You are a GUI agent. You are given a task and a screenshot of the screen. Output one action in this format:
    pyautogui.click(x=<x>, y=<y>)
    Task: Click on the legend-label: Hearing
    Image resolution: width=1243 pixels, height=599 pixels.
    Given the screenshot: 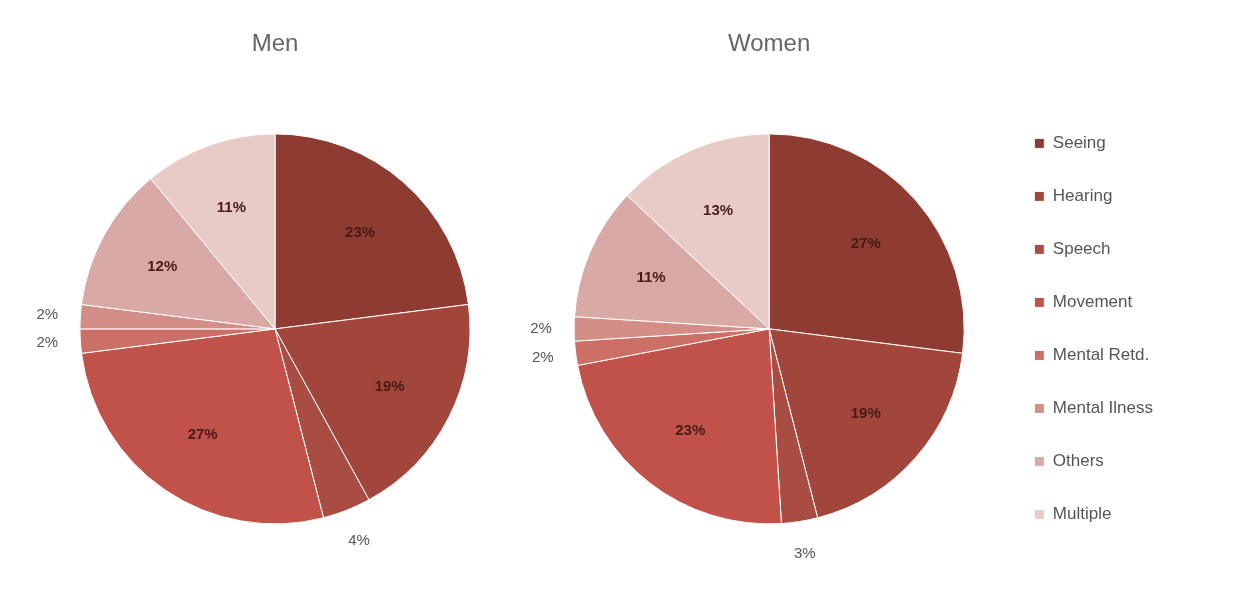 What is the action you would take?
    pyautogui.click(x=1082, y=196)
    